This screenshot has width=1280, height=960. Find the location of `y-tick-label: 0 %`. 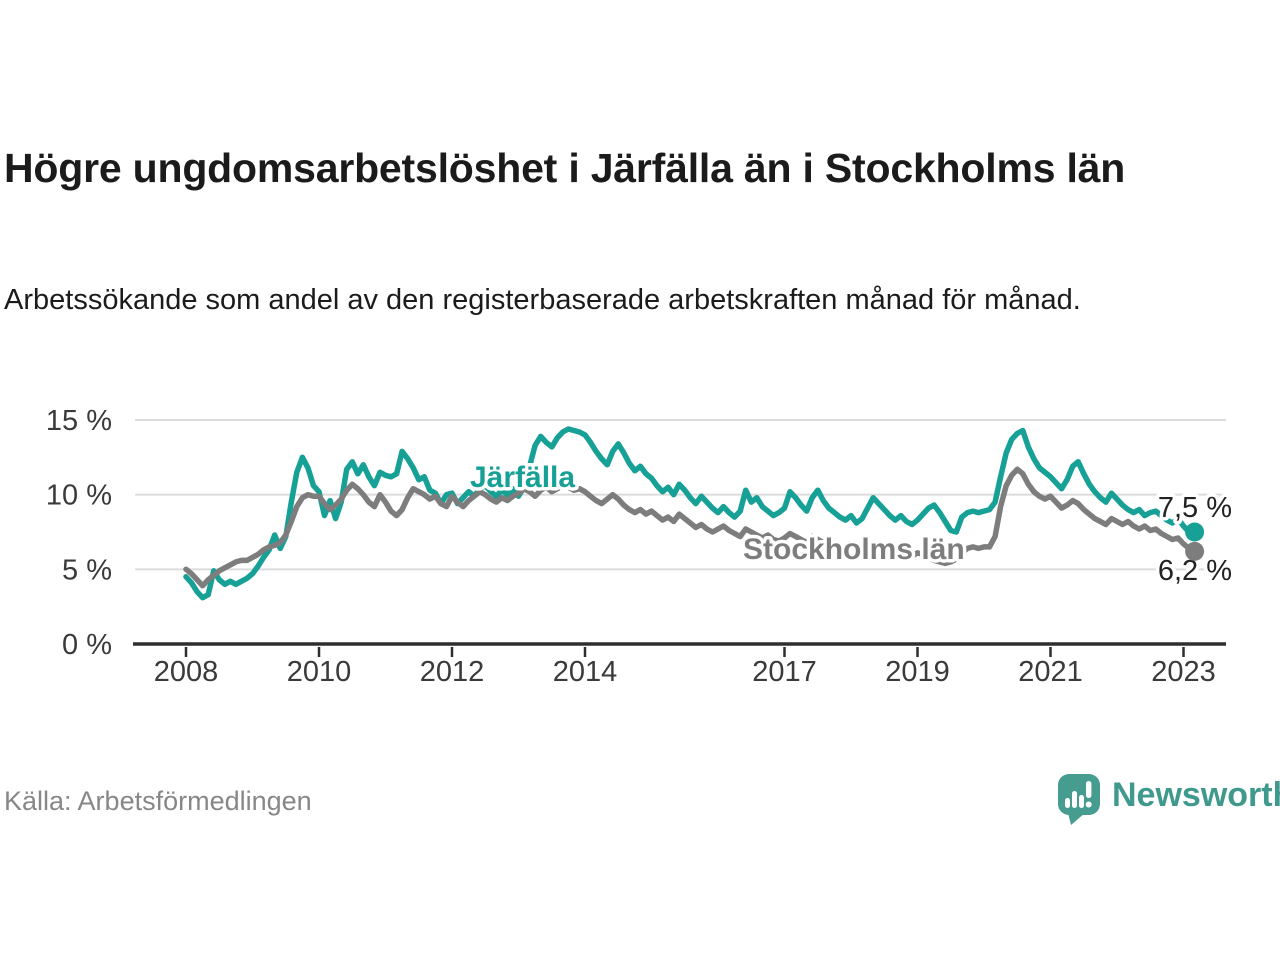

y-tick-label: 0 % is located at coordinates (87, 645).